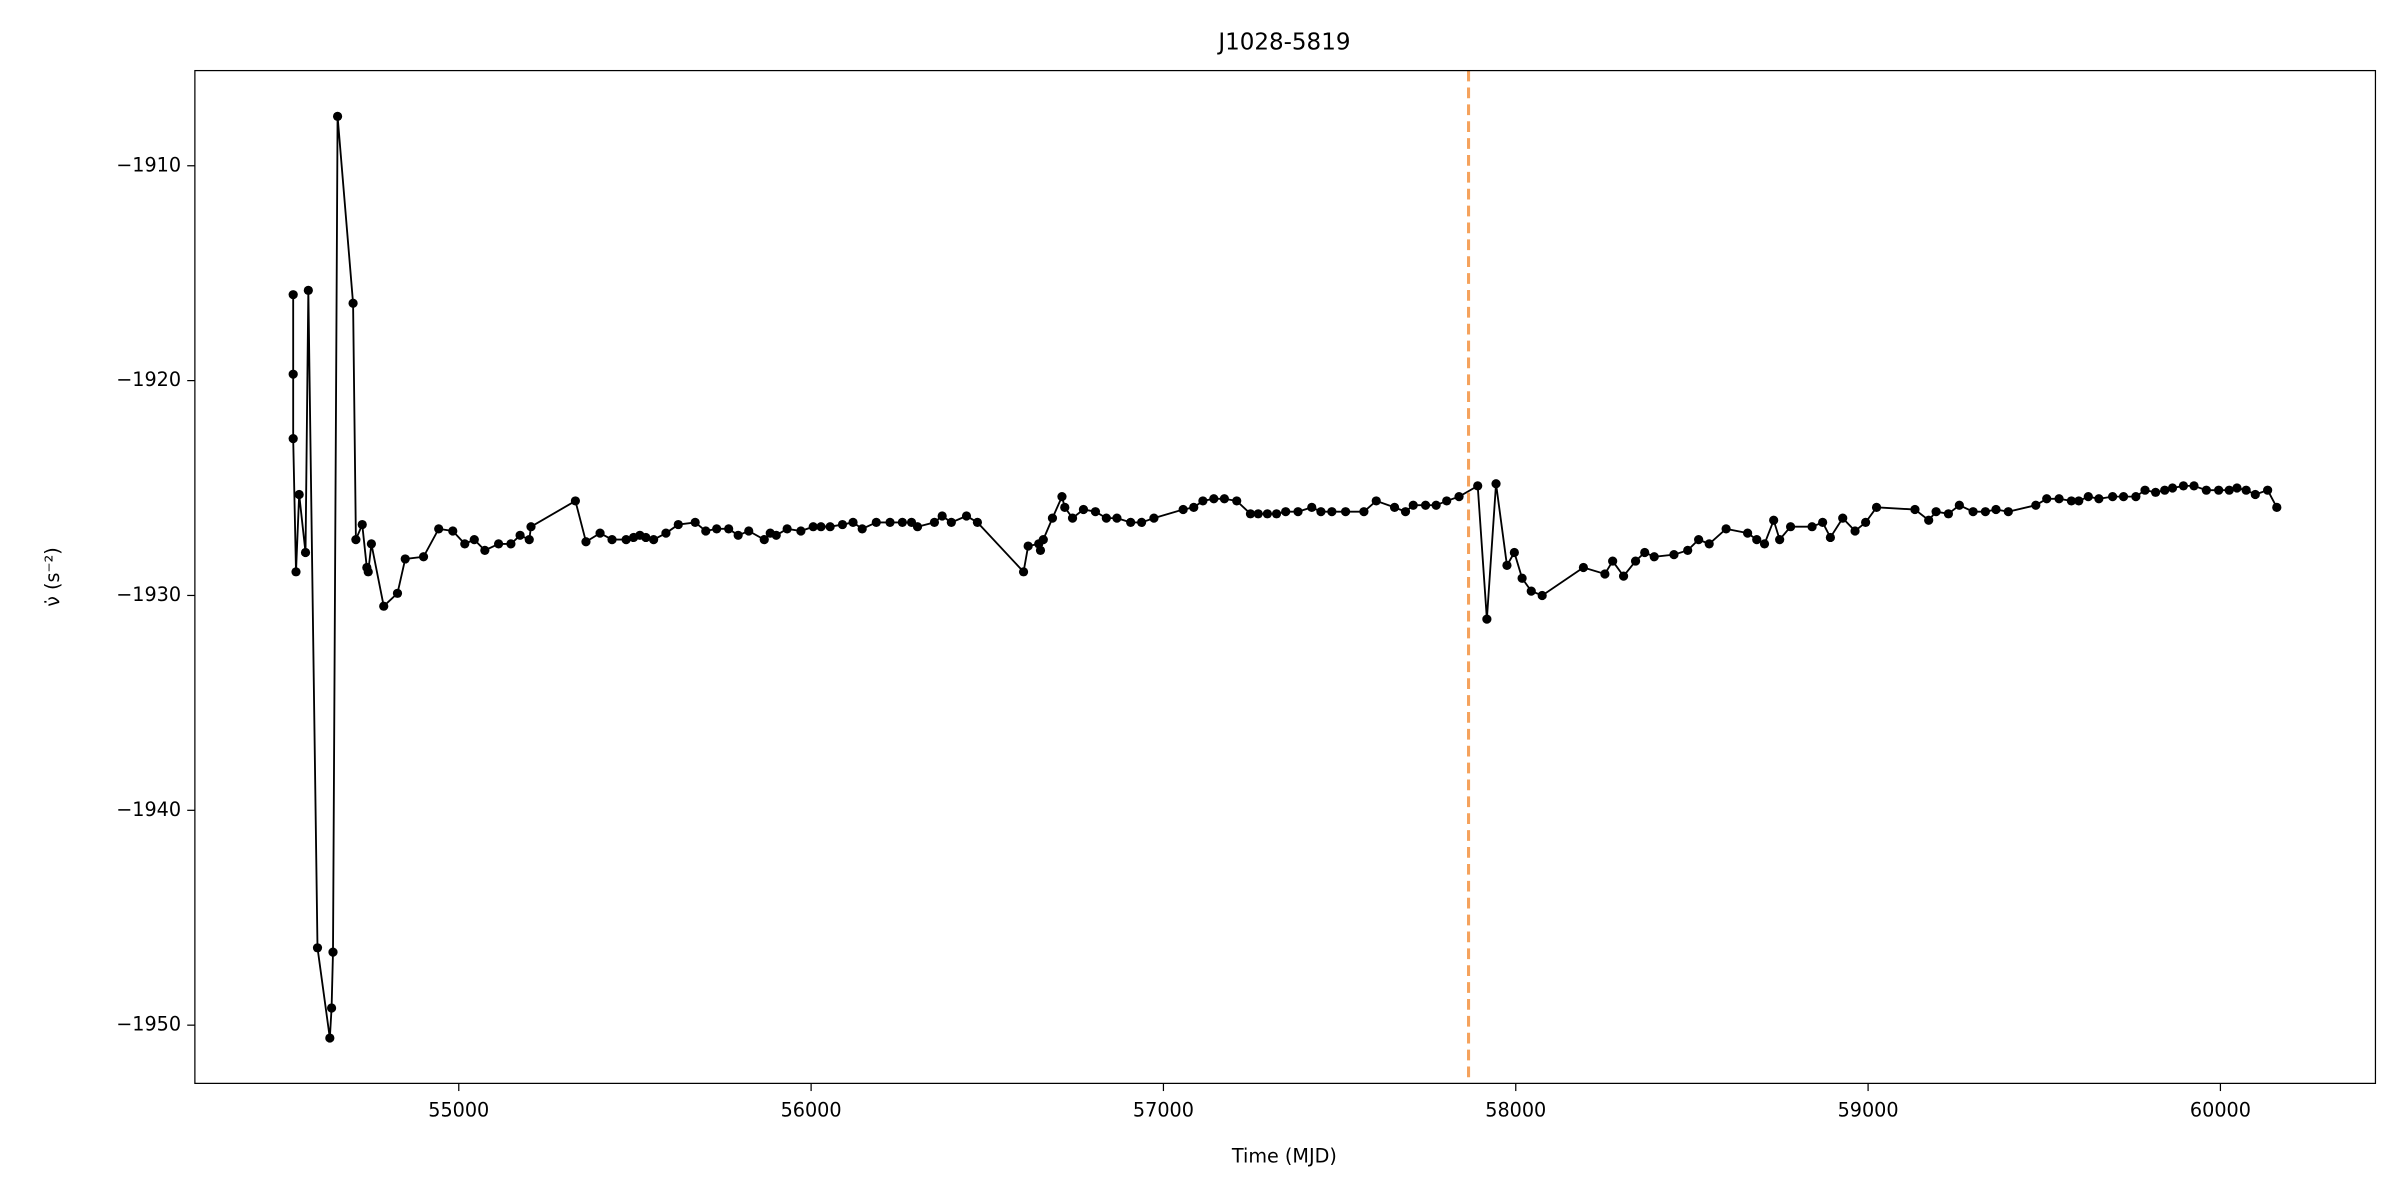  What do you see at coordinates (1868, 1109) in the screenshot?
I see `x-tick-label: 59000` at bounding box center [1868, 1109].